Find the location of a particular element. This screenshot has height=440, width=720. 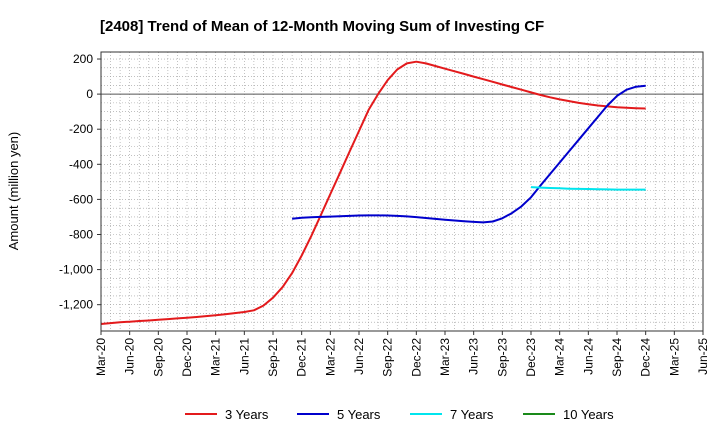

legend-label: 7 Years is located at coordinates (472, 414).